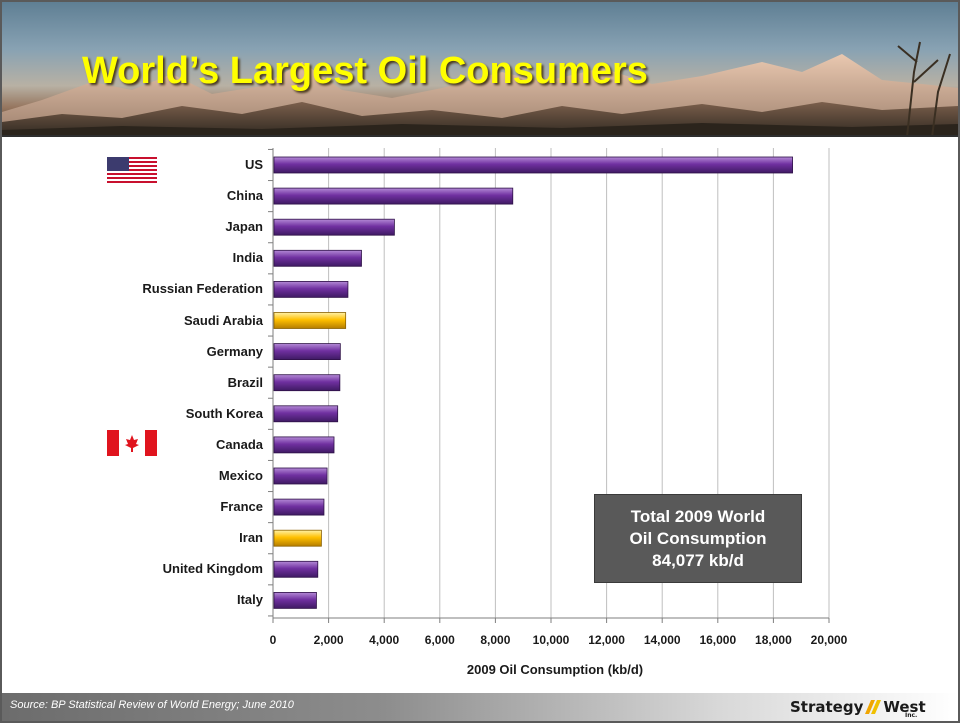  What do you see at coordinates (365, 71) in the screenshot?
I see `slide-title: World’s Largest Oil Consumers` at bounding box center [365, 71].